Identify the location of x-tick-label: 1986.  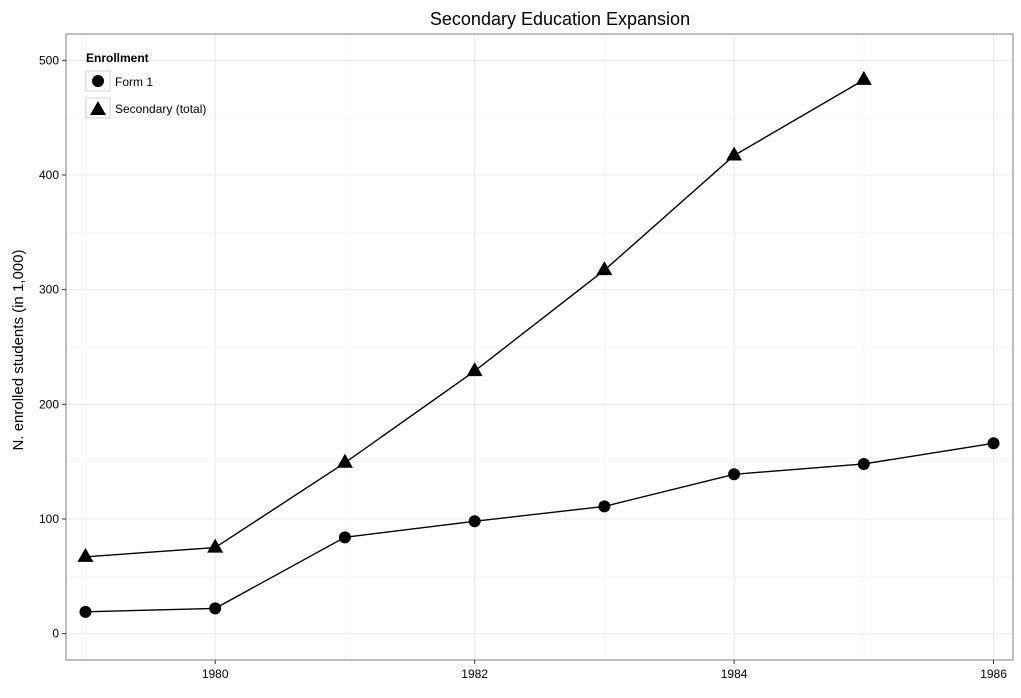
(993, 674).